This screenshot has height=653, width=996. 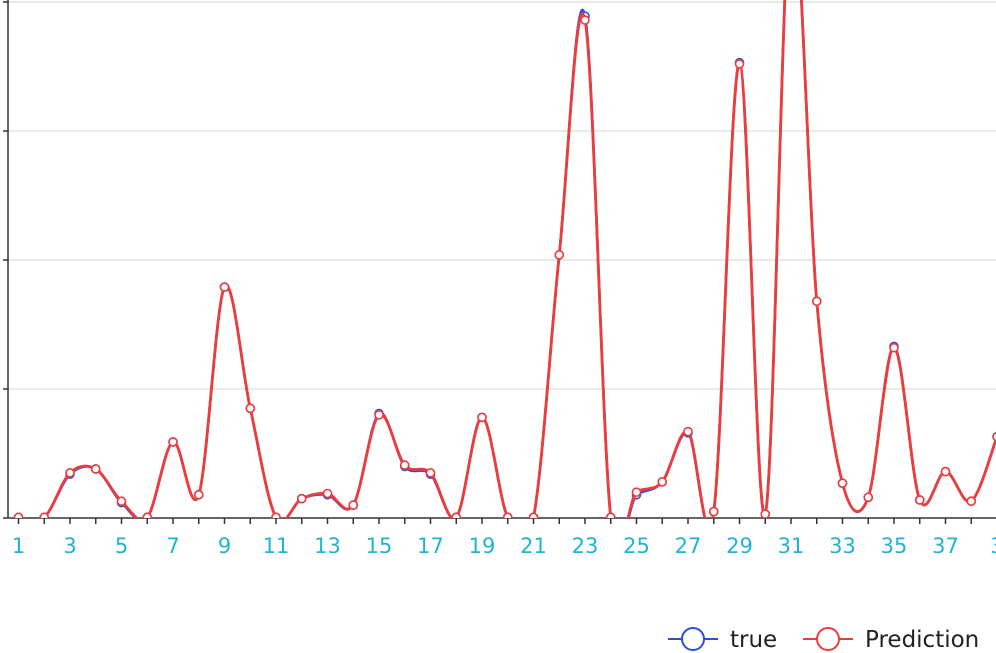 What do you see at coordinates (894, 546) in the screenshot?
I see `x-tick-label: 35` at bounding box center [894, 546].